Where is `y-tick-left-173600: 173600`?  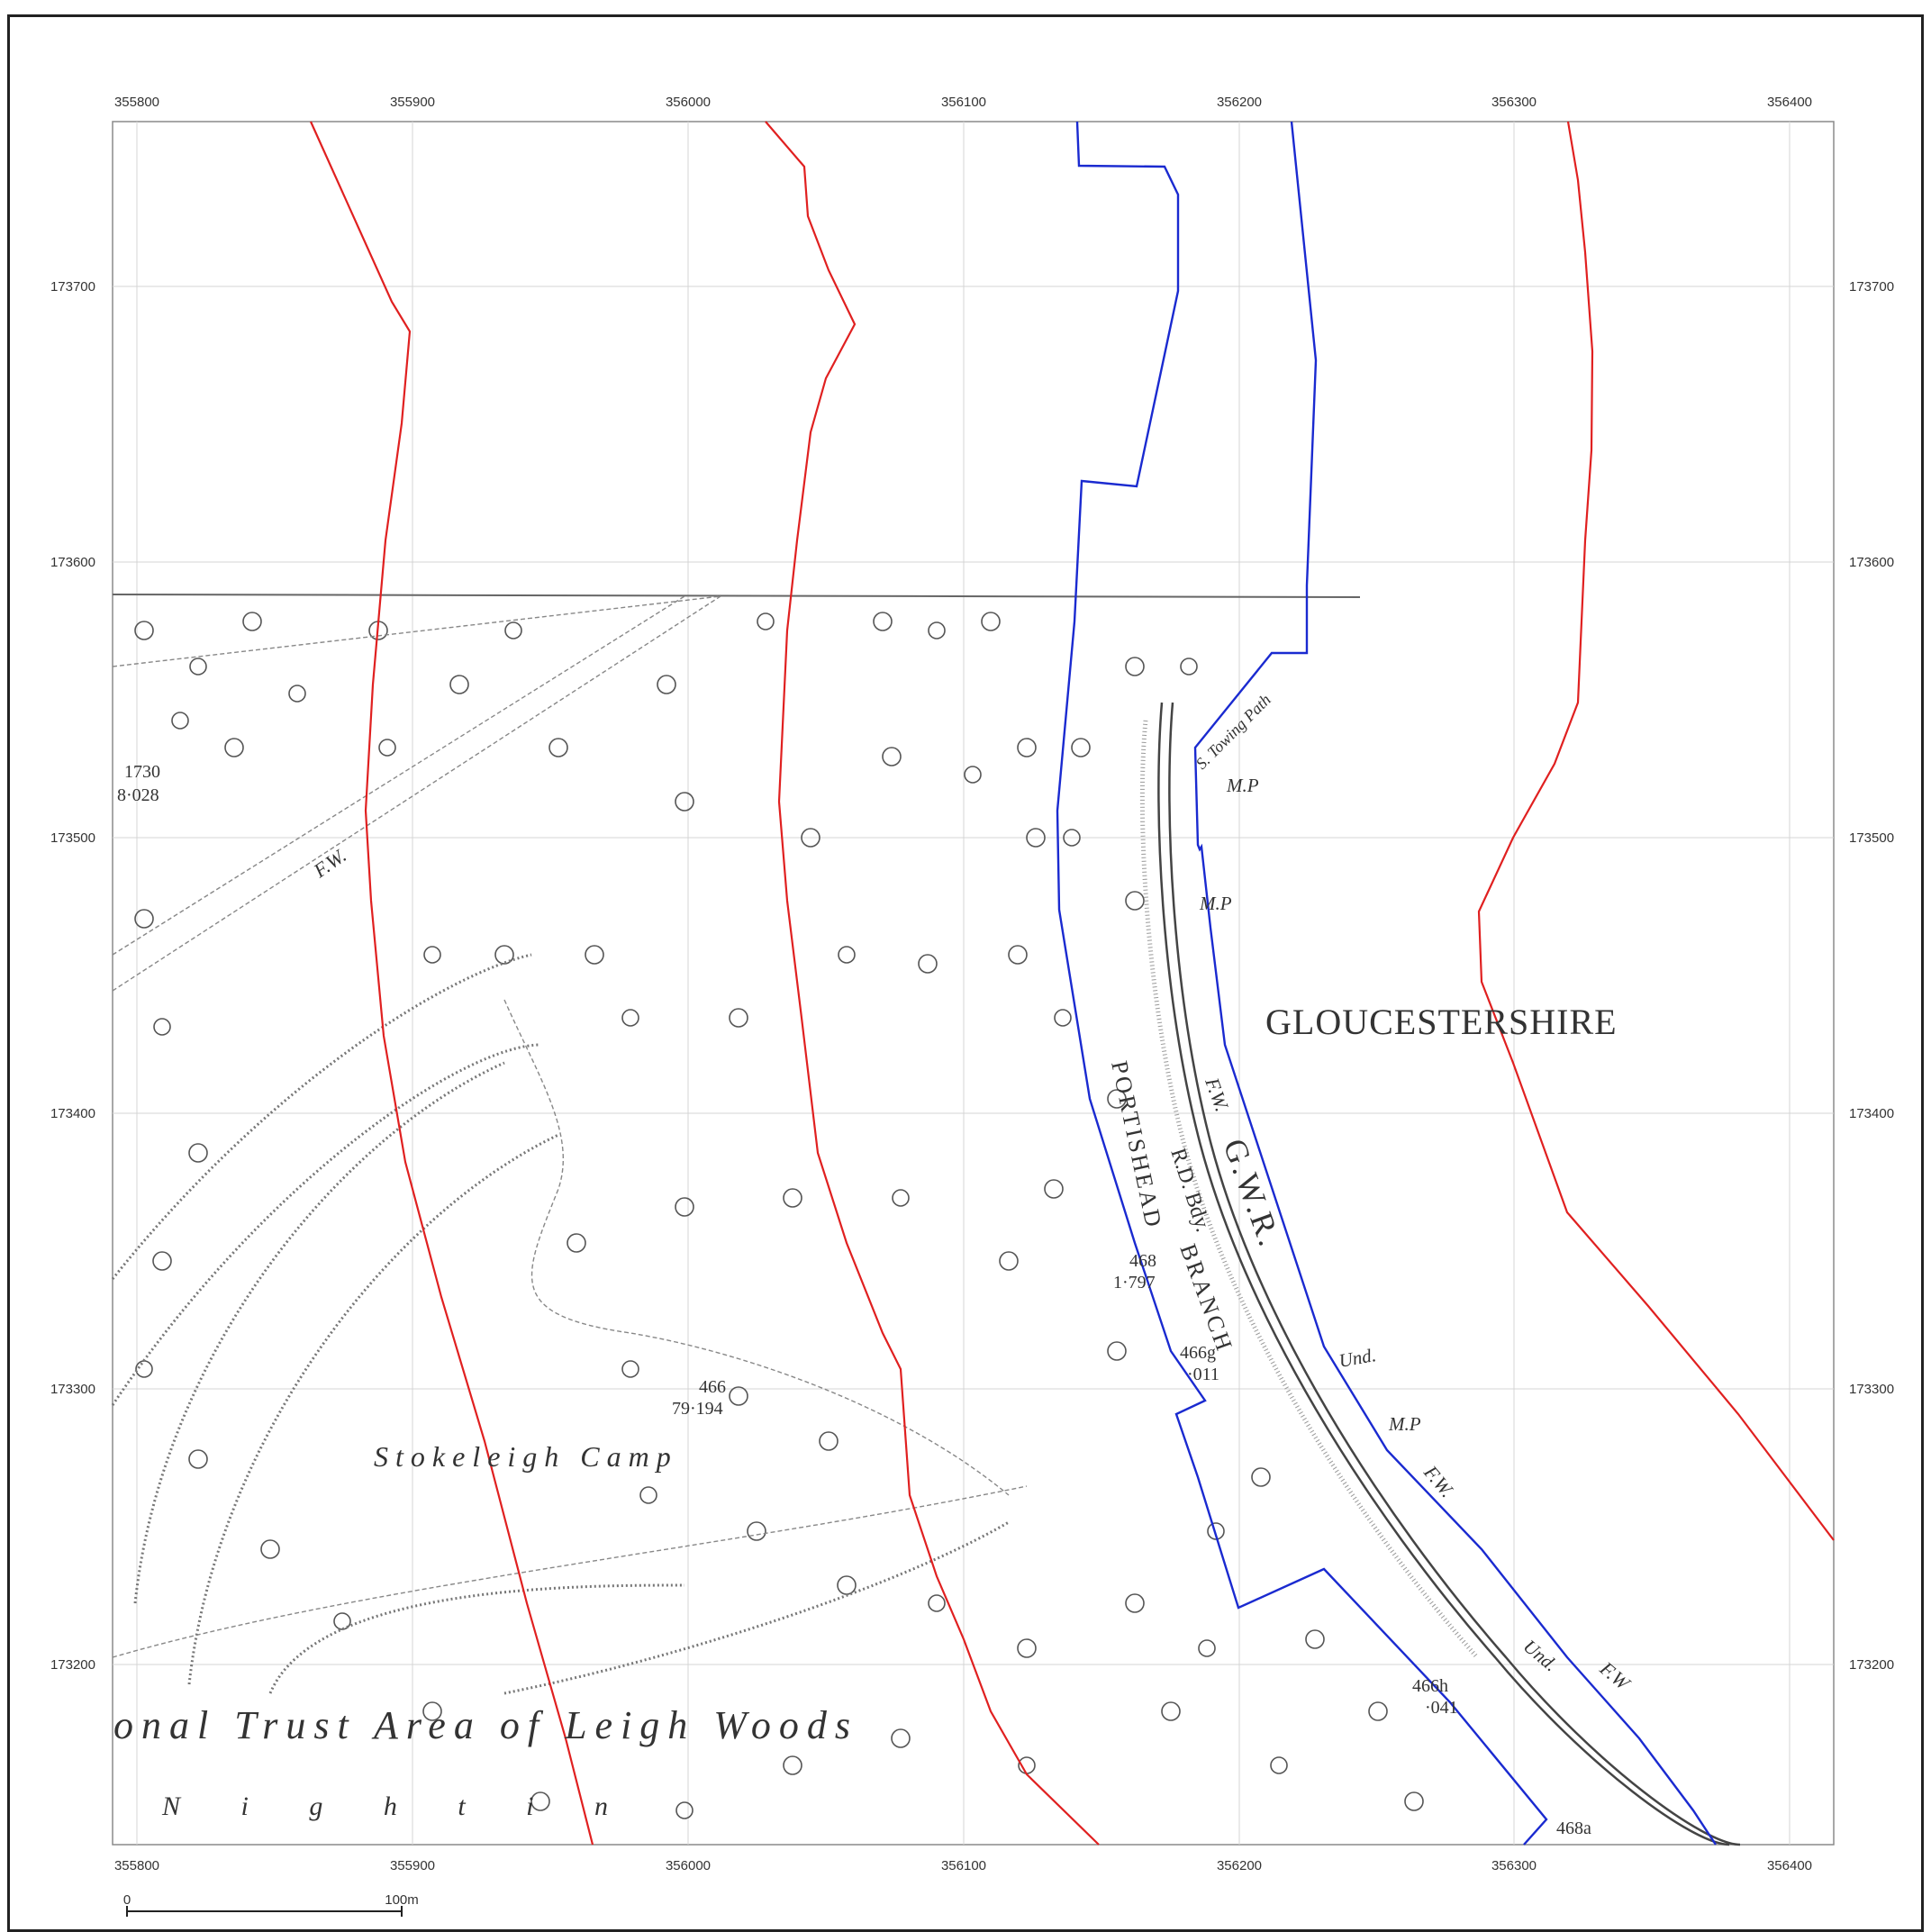
y-tick-left-173600: 173600 is located at coordinates (72, 562).